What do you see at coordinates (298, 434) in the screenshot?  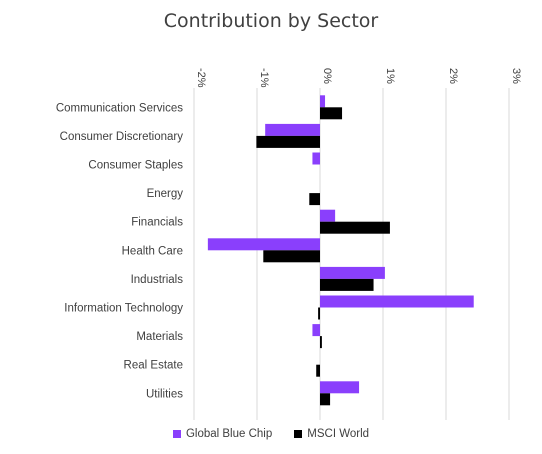 I see `legend-swatch-msci-world` at bounding box center [298, 434].